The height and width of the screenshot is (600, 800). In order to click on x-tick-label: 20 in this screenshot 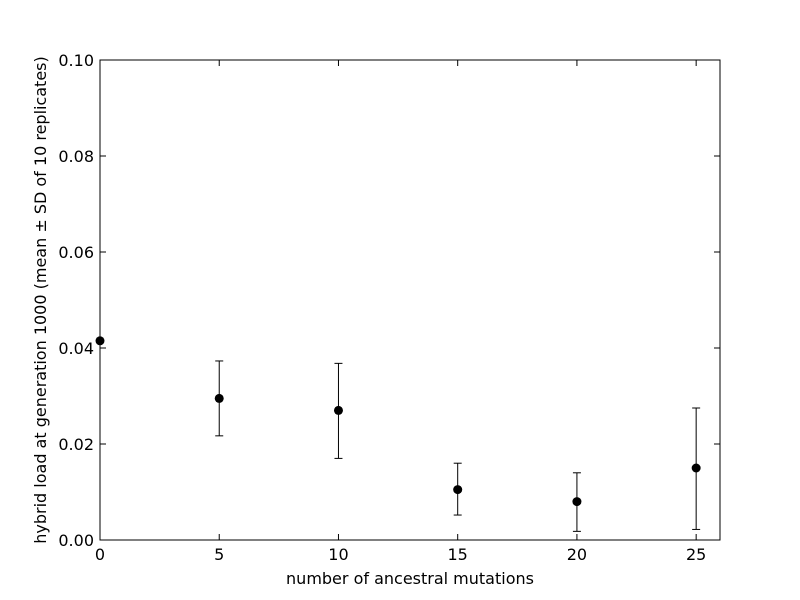, I will do `click(577, 554)`.